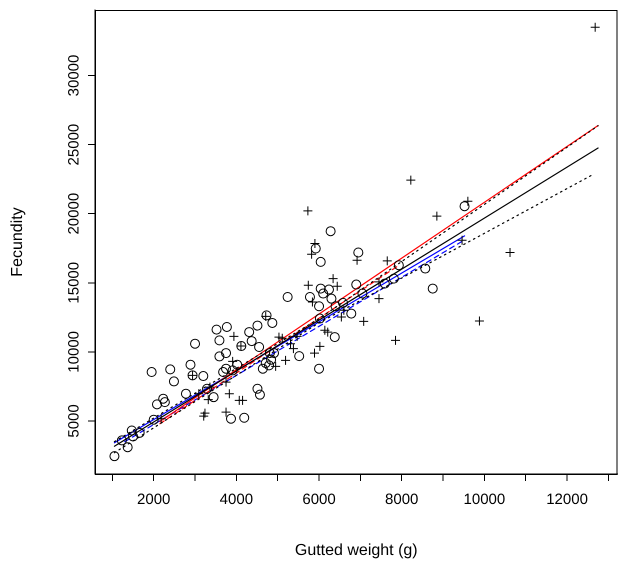 This screenshot has height=564, width=623. Describe the element at coordinates (74, 145) in the screenshot. I see `y-tick-label: 25000` at that location.